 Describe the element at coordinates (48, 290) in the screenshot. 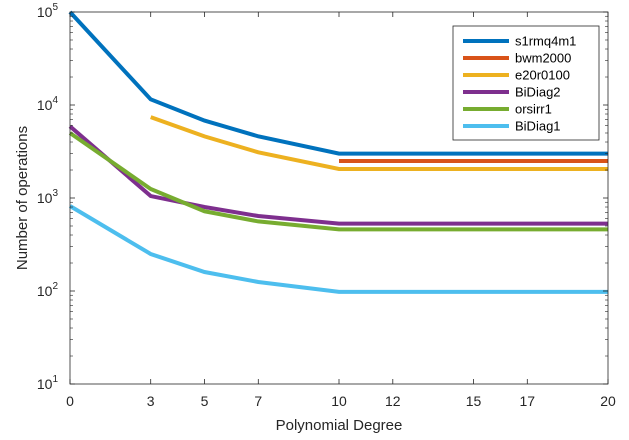

I see `y-tick-label: 10²` at that location.